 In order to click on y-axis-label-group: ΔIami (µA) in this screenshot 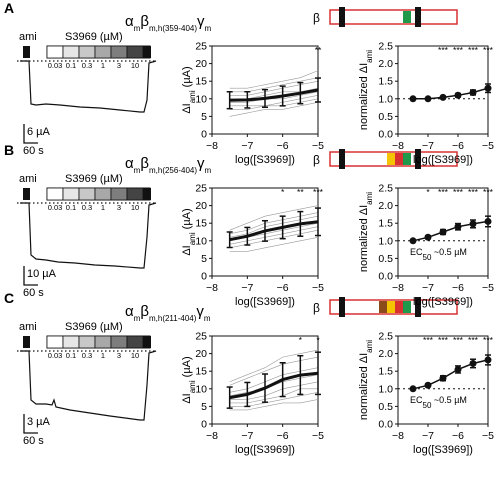, I will do `click(189, 231)`.